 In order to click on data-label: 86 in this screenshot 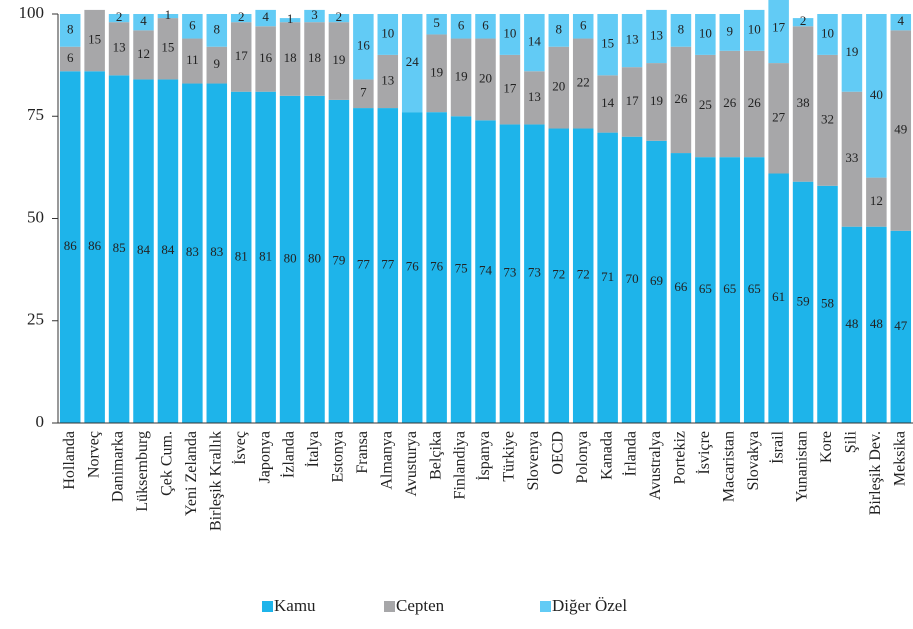, I will do `click(71, 245)`.